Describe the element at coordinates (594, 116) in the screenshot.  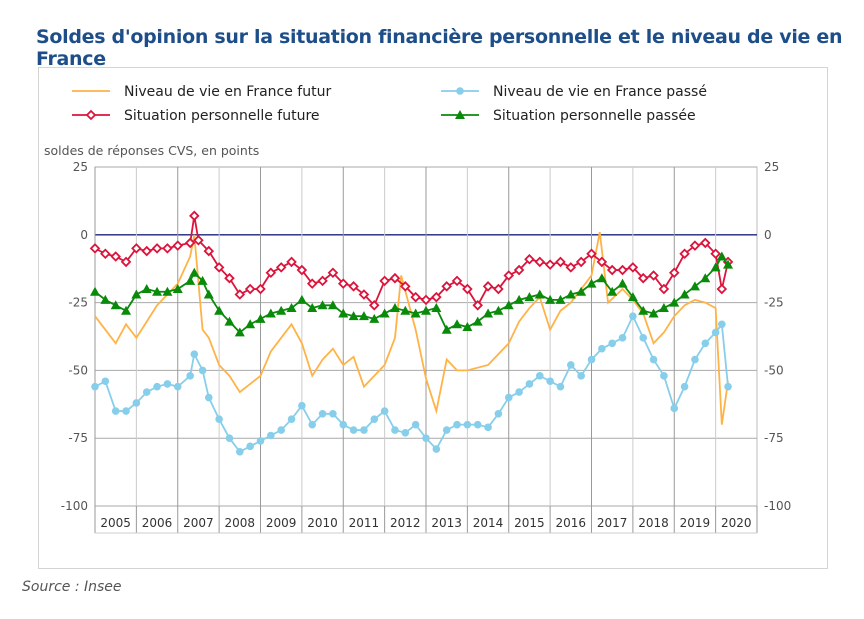
I see `legend-label: Situation personnelle passée` at that location.